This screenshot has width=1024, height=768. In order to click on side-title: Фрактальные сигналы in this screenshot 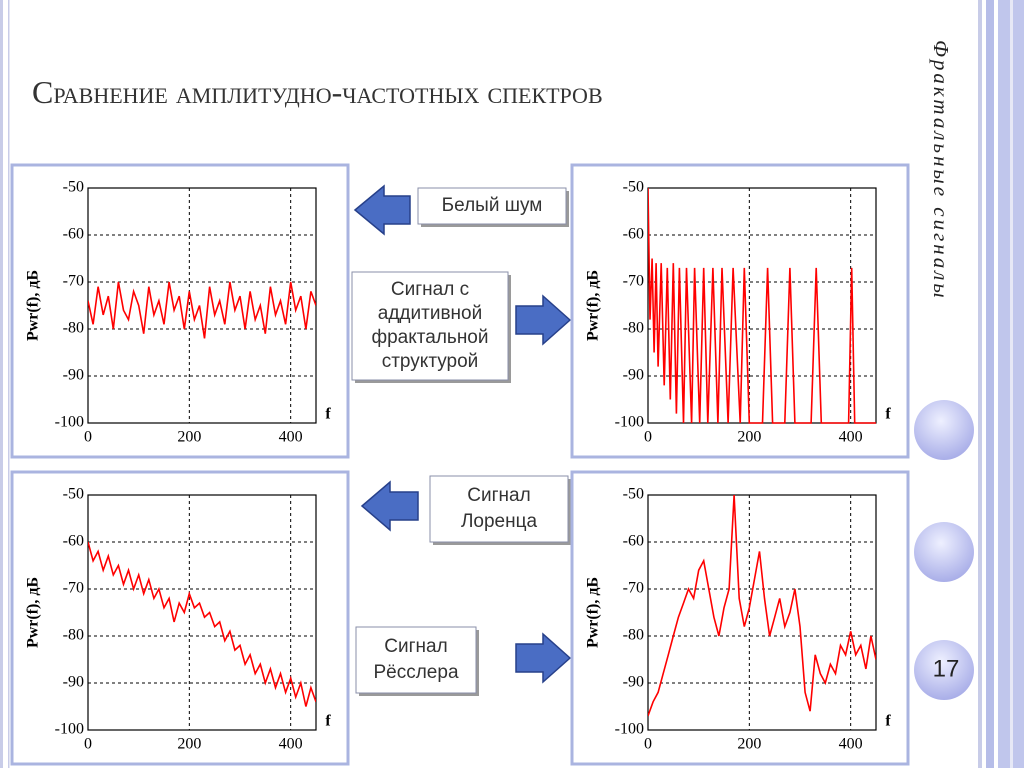, I will do `click(941, 170)`.